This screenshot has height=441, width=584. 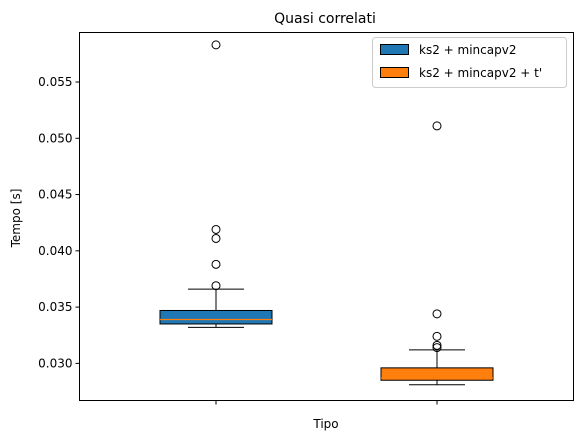 What do you see at coordinates (55, 251) in the screenshot?
I see `y-tick-label: 0.040` at bounding box center [55, 251].